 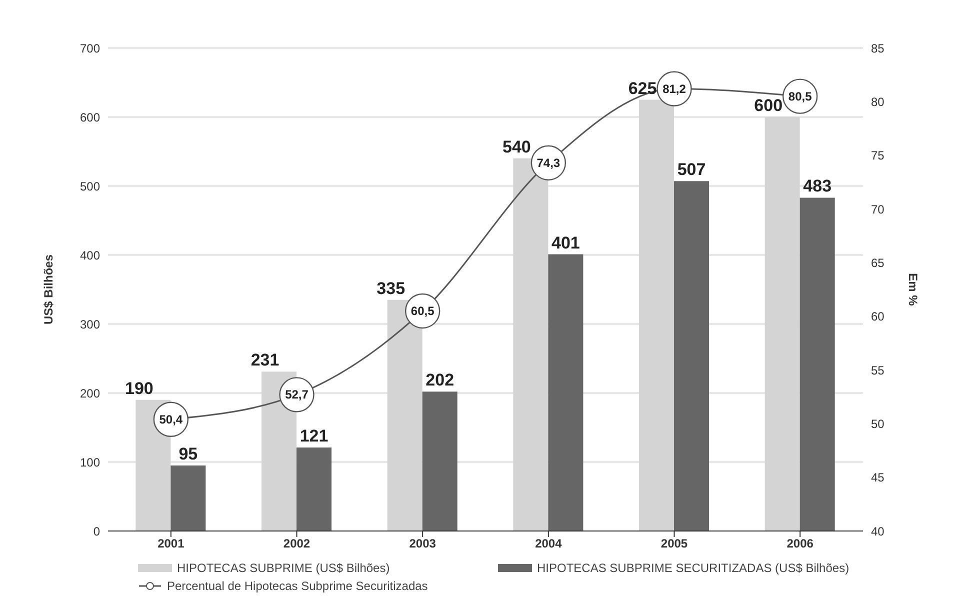 What do you see at coordinates (674, 89) in the screenshot?
I see `data-label: 81,2` at bounding box center [674, 89].